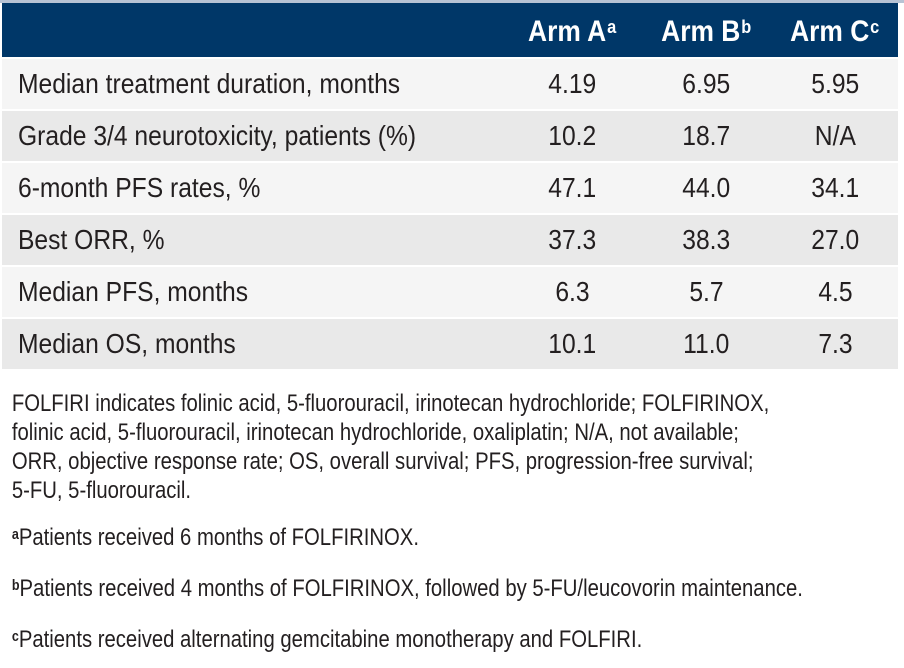  Describe the element at coordinates (450, 240) in the screenshot. I see `table-row: Best ORR, % 37.3 38.3 27.0` at that location.